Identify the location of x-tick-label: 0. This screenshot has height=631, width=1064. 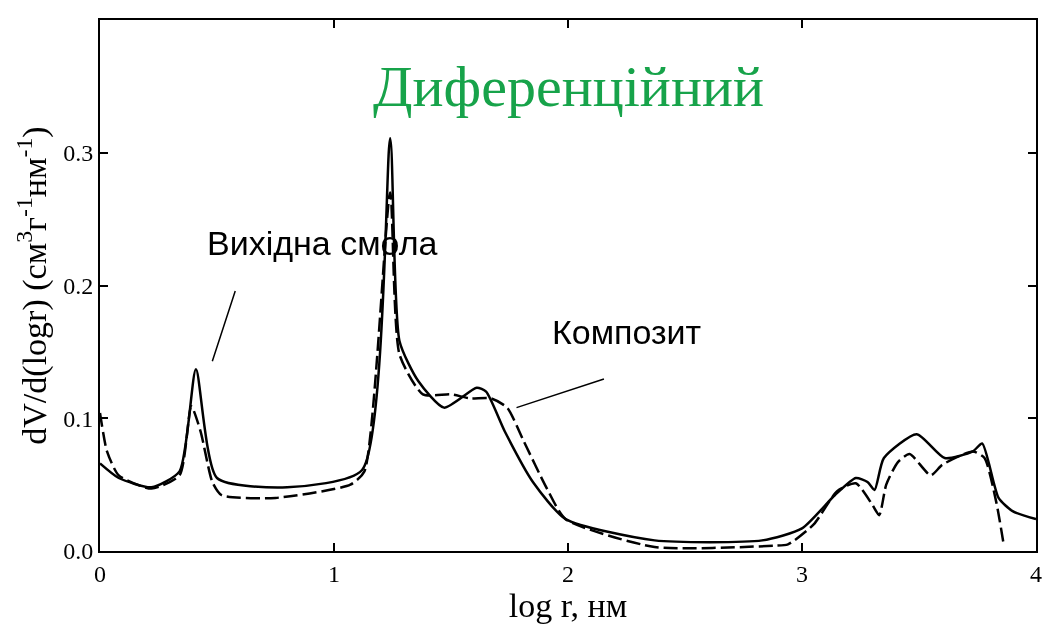
(100, 573).